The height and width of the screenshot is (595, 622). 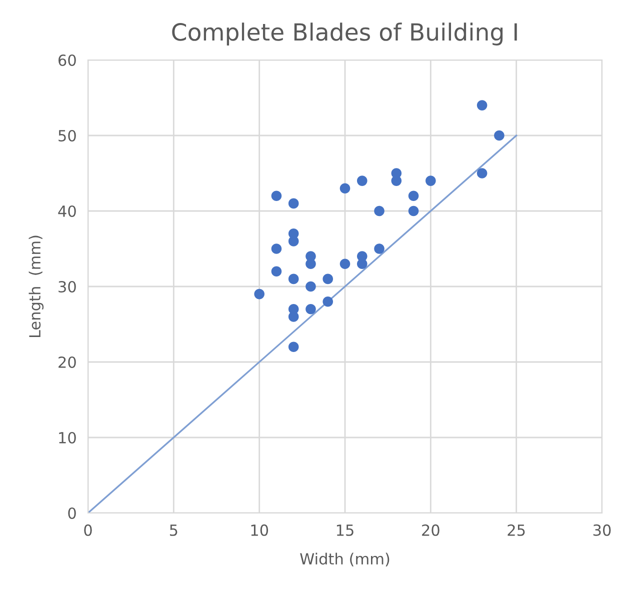 What do you see at coordinates (516, 530) in the screenshot?
I see `x-tick-label: 25` at bounding box center [516, 530].